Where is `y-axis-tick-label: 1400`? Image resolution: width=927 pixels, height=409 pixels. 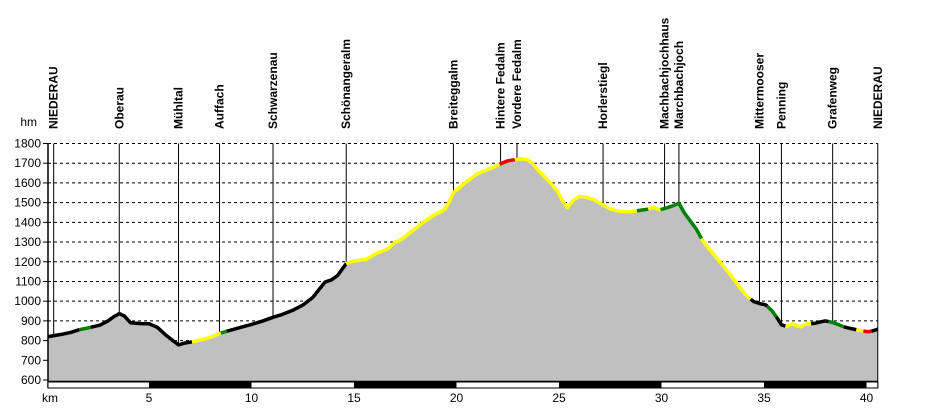
y-axis-tick-label: 1400 is located at coordinates (27, 222).